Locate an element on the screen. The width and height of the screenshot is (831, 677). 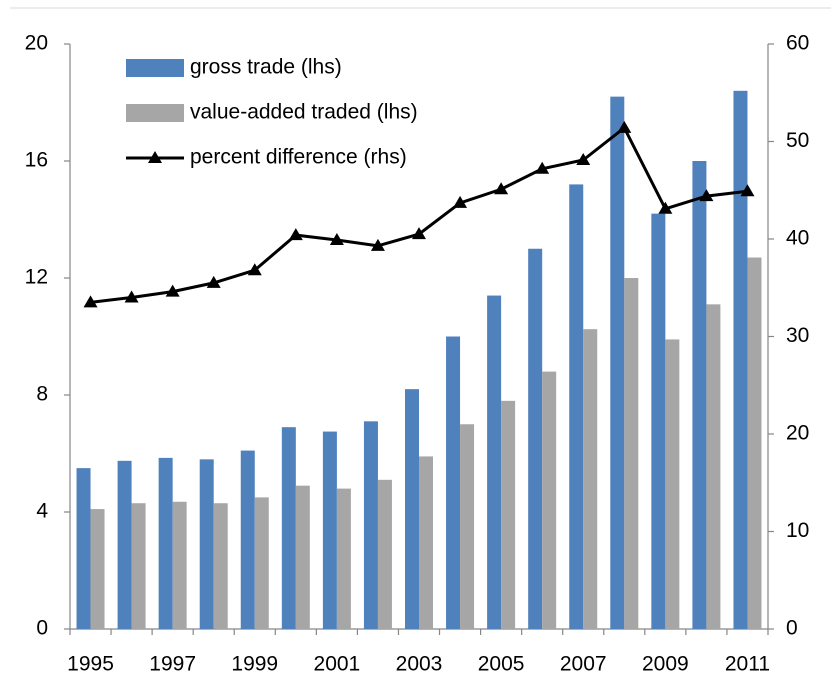
legend-label: value-added traded (lhs) is located at coordinates (304, 112).